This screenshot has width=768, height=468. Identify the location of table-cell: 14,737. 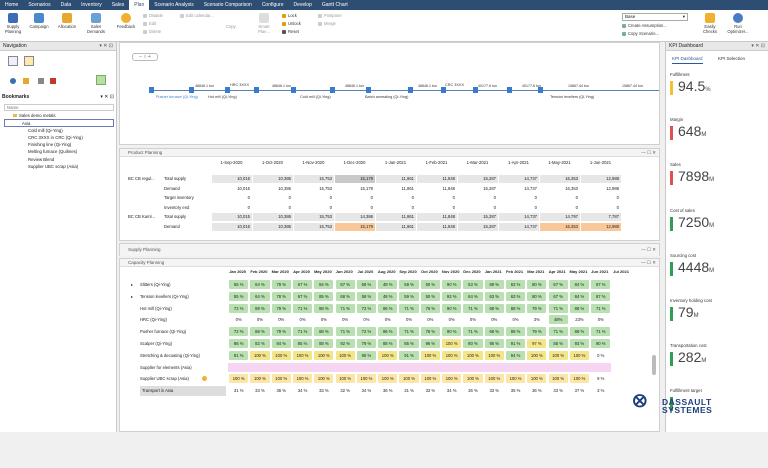
(519, 188).